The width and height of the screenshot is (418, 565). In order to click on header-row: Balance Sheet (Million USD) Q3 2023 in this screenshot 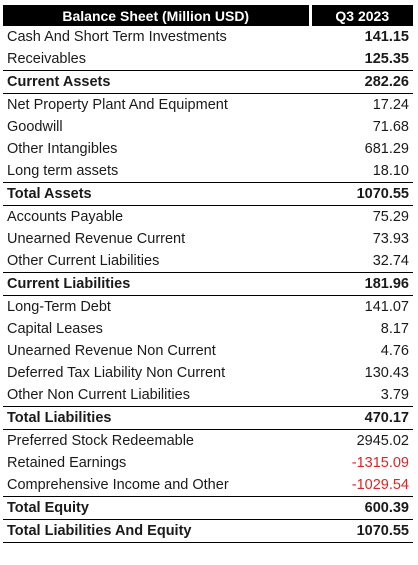, I will do `click(208, 15)`.